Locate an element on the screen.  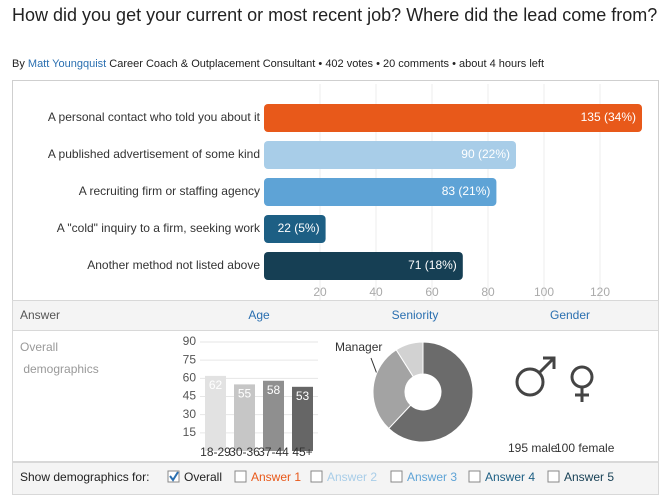
votes: 402 votes is located at coordinates (349, 64).